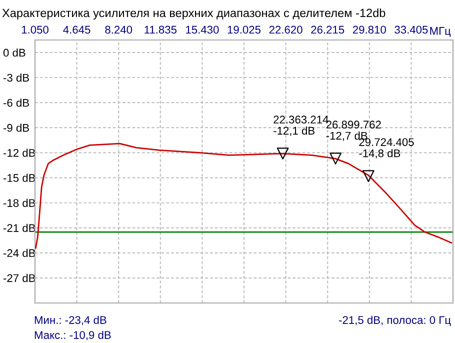  What do you see at coordinates (244, 30) in the screenshot?
I see `x-tick-label: 19.025` at bounding box center [244, 30].